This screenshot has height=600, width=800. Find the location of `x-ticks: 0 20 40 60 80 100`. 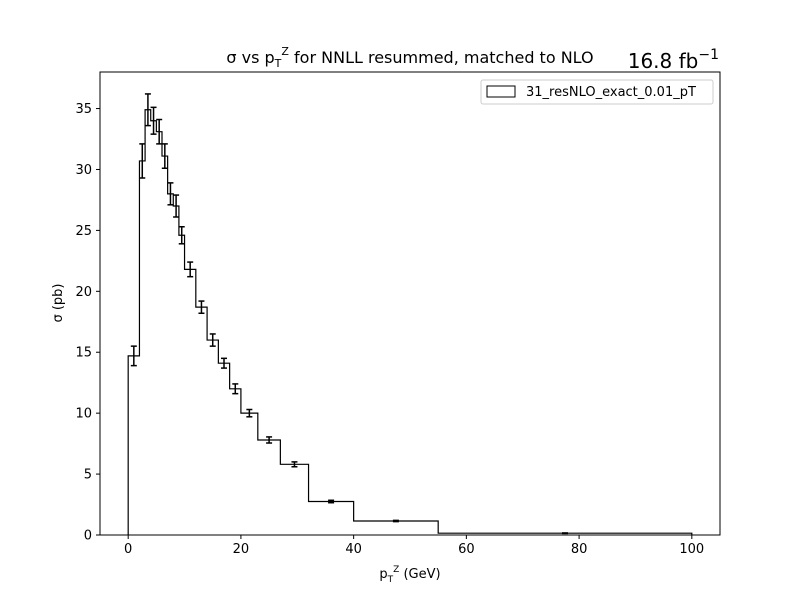

x-ticks: 0 20 40 60 80 100 is located at coordinates (414, 546).